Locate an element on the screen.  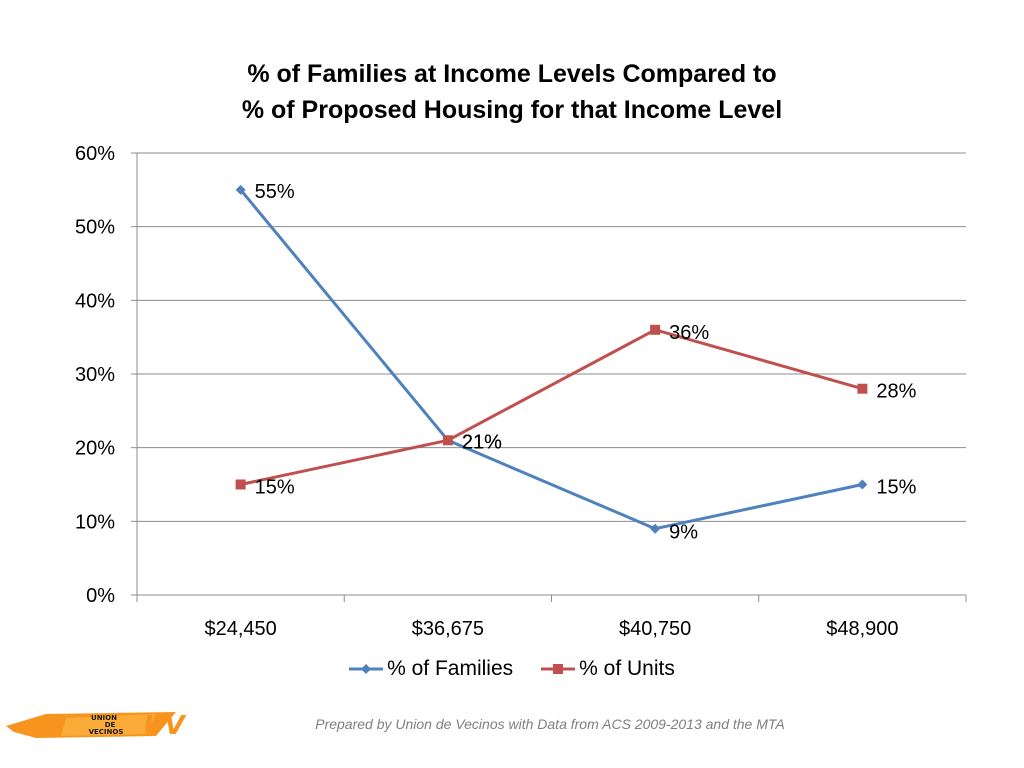
x-tick-label: $24,450 is located at coordinates (240, 629).